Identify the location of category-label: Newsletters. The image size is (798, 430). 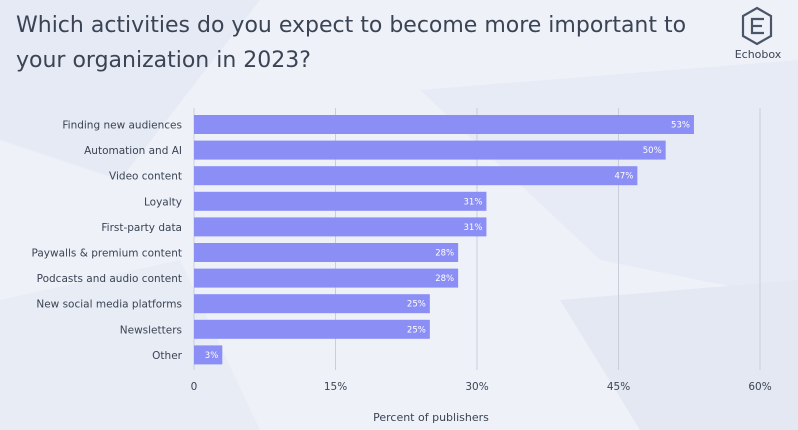
(151, 330).